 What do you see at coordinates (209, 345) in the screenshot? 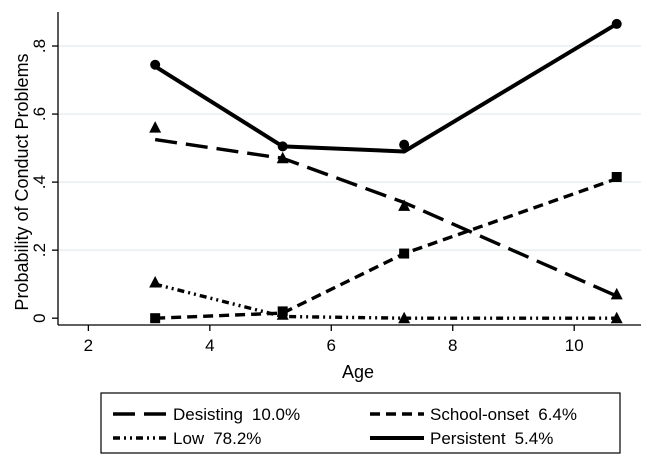
I see `x-tick-label: 4` at bounding box center [209, 345].